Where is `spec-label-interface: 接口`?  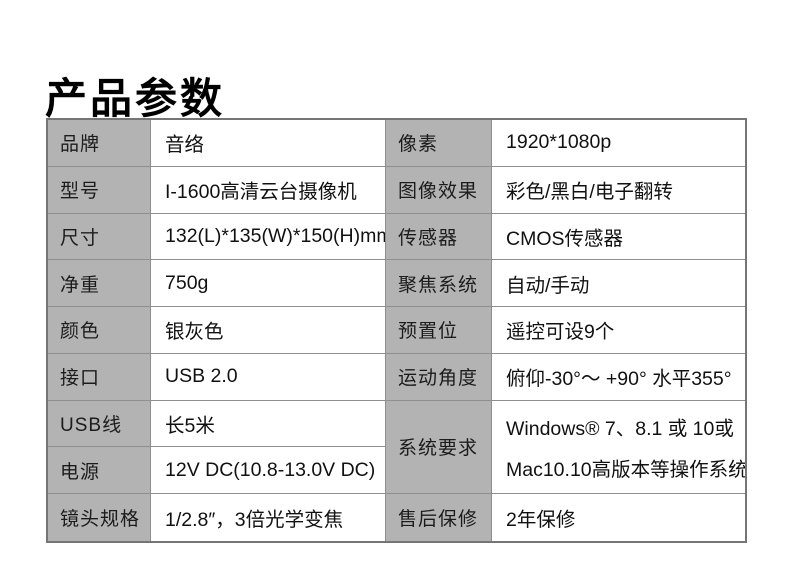
spec-label-interface: 接口 is located at coordinates (99, 377).